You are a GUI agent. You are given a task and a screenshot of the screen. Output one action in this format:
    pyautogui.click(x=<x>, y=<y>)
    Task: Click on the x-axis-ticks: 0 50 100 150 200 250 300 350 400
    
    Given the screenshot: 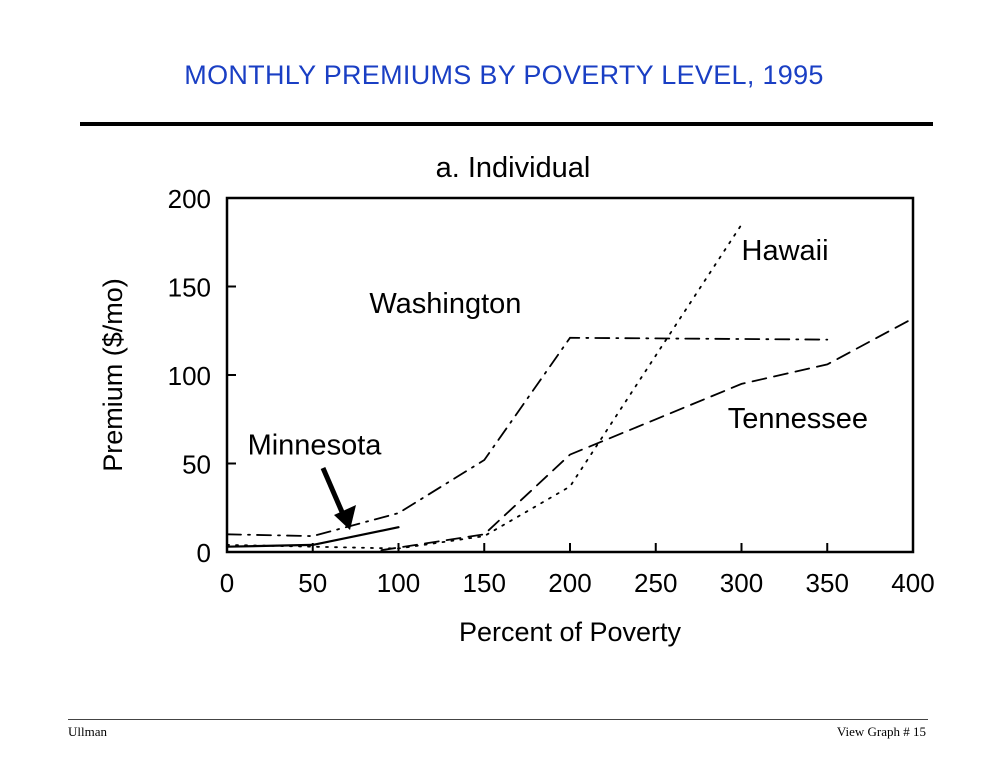 What is the action you would take?
    pyautogui.click(x=577, y=570)
    